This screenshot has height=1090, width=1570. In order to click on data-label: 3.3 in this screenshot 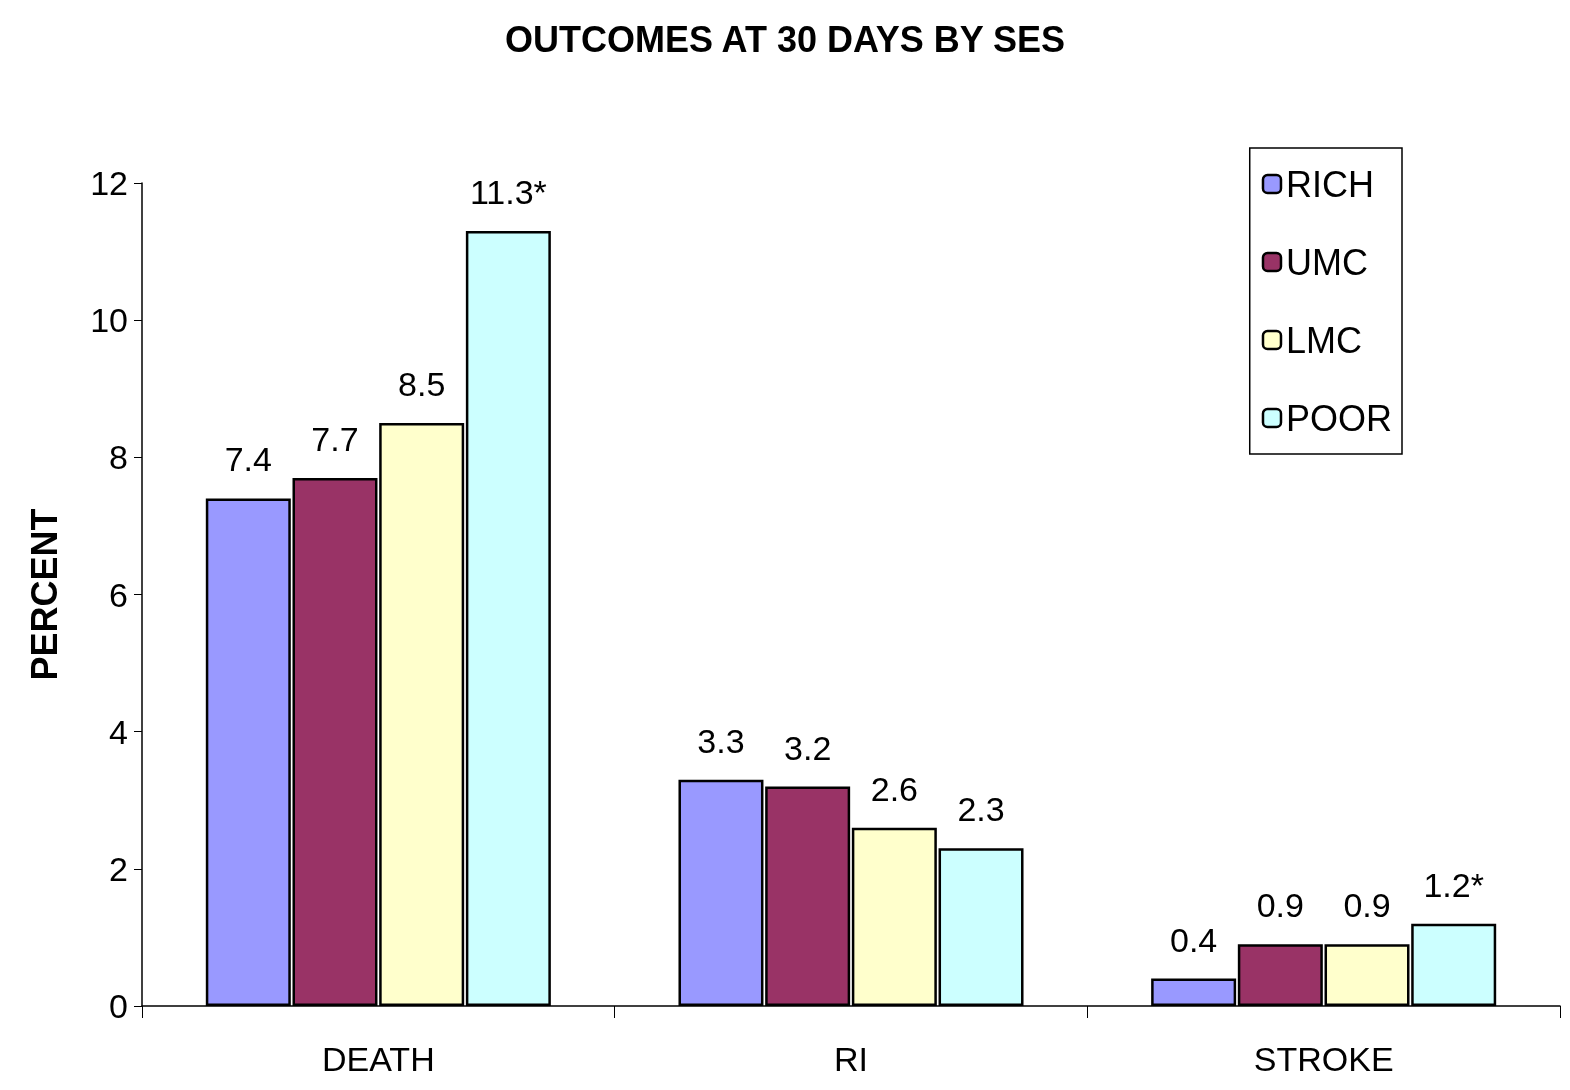, I will do `click(721, 740)`.